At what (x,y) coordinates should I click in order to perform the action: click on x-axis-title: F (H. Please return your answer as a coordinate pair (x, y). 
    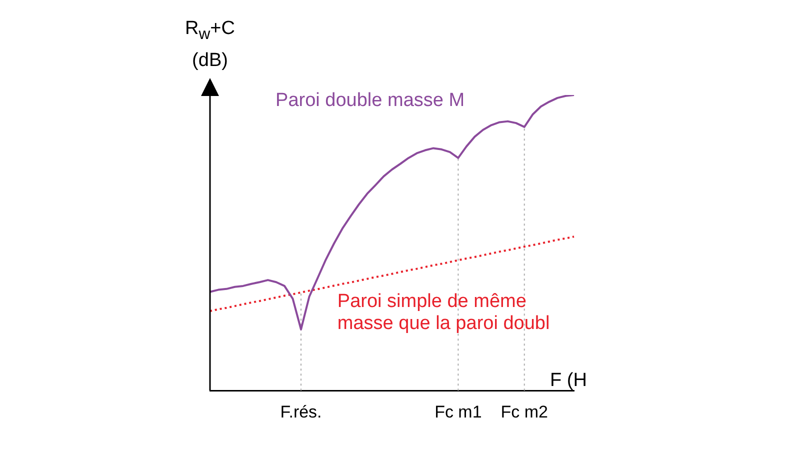
    Looking at the image, I should click on (568, 381).